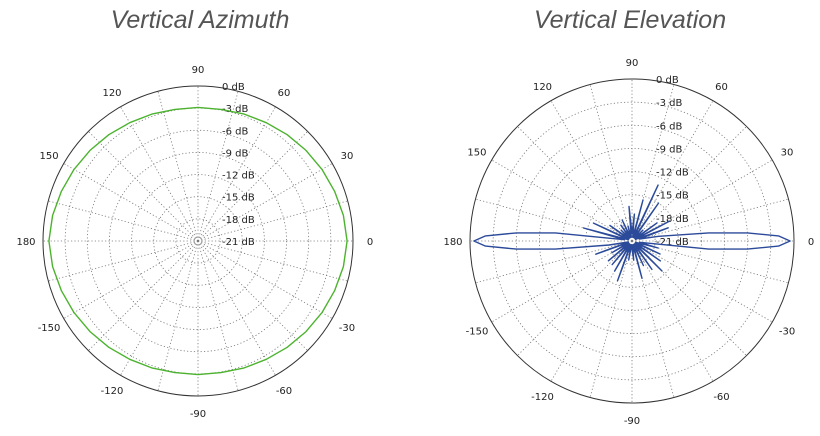  I want to click on series-line, so click(632, 233).